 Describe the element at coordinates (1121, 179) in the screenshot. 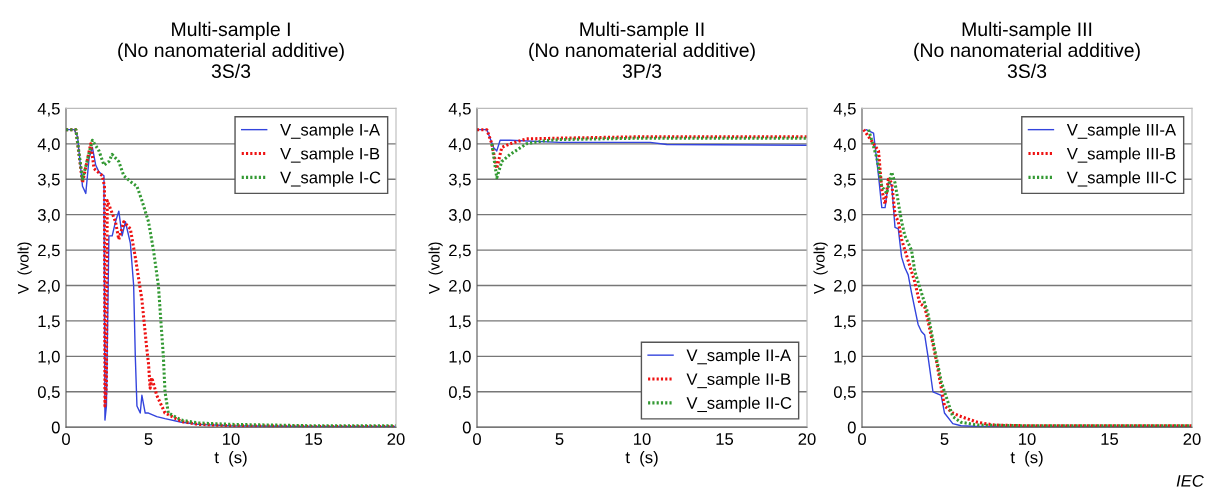

I see `legend-label: V_sample III-C` at that location.